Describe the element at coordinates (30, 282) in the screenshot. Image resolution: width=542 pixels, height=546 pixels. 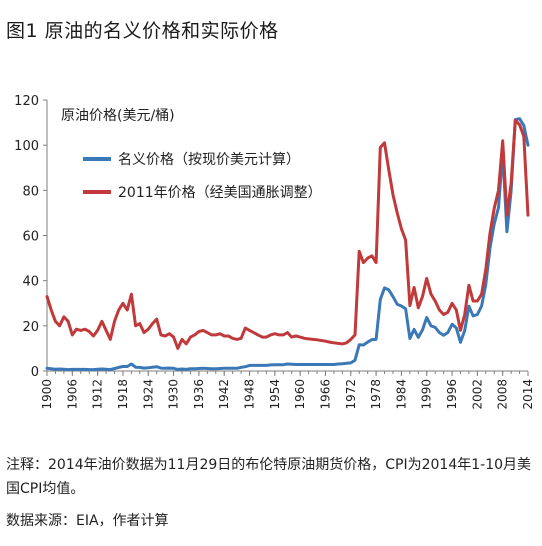
I see `y-tick-label: 40` at that location.